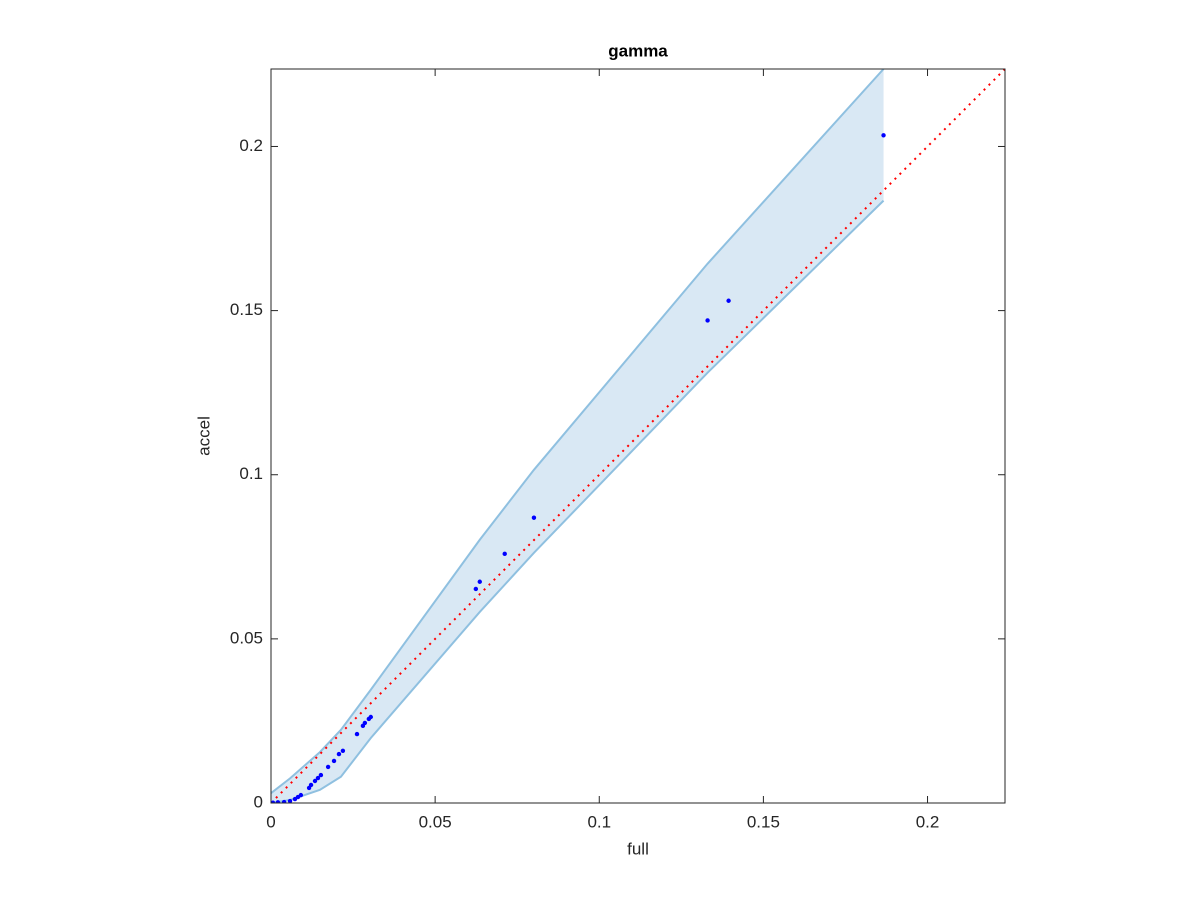 Image resolution: width=1200 pixels, height=900 pixels. What do you see at coordinates (251, 145) in the screenshot?
I see `y-tick-label: 0.2` at bounding box center [251, 145].